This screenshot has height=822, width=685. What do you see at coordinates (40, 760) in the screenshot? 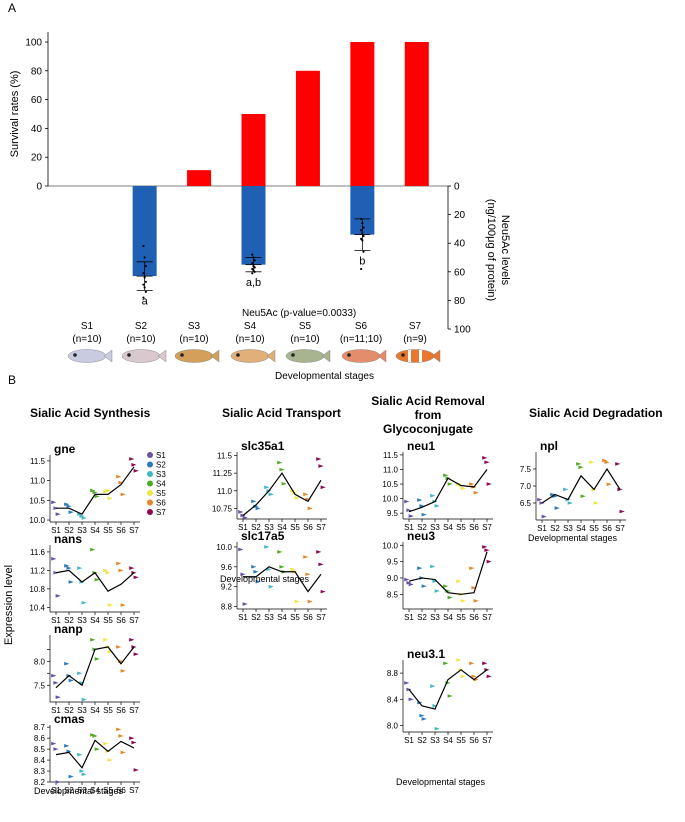
I see `y-tick-label: 8.4` at bounding box center [40, 760].